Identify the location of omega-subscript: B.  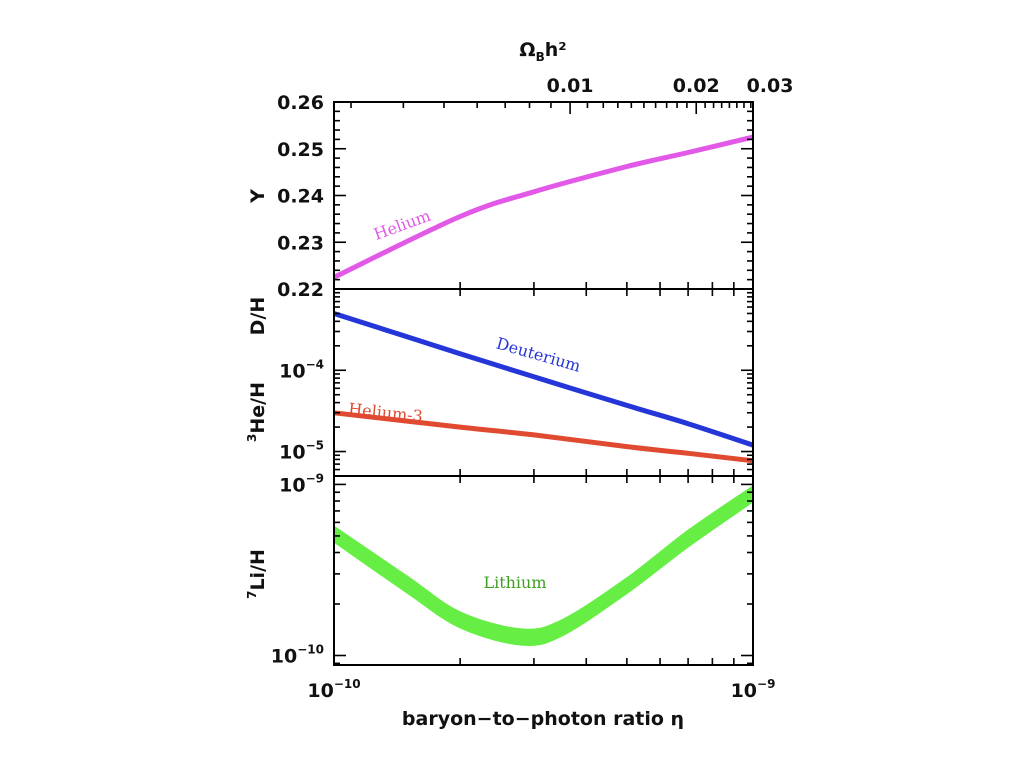
(540, 57).